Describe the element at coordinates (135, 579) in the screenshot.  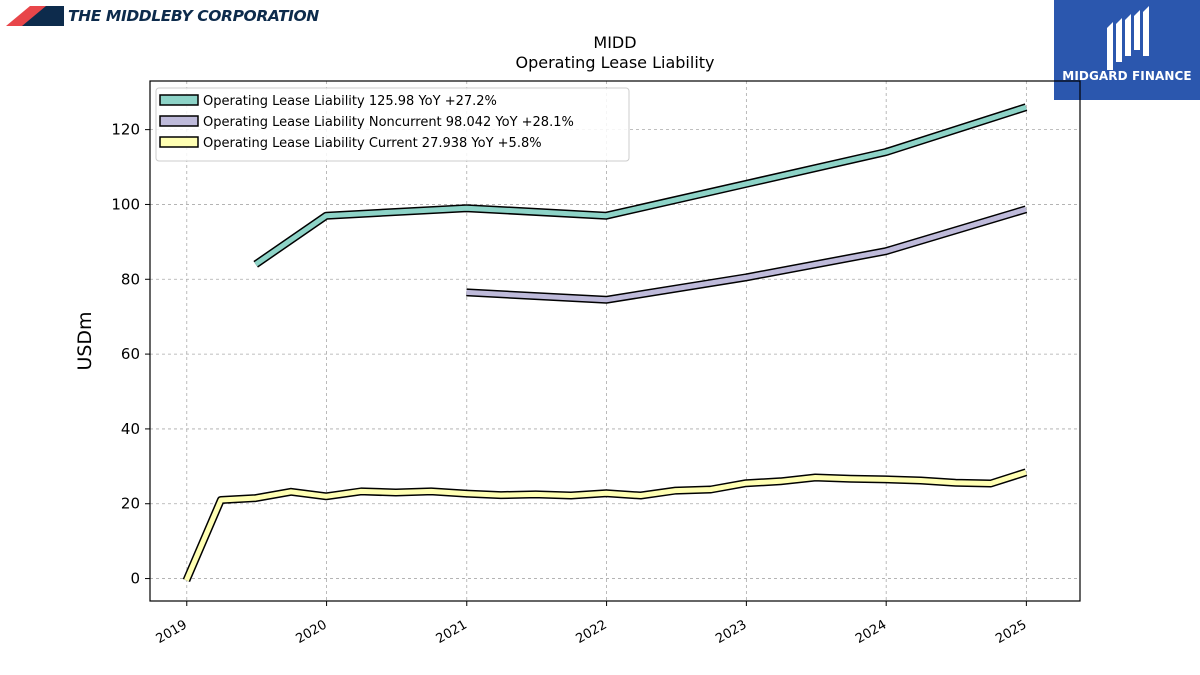
I see `y-tick-label: 0` at that location.